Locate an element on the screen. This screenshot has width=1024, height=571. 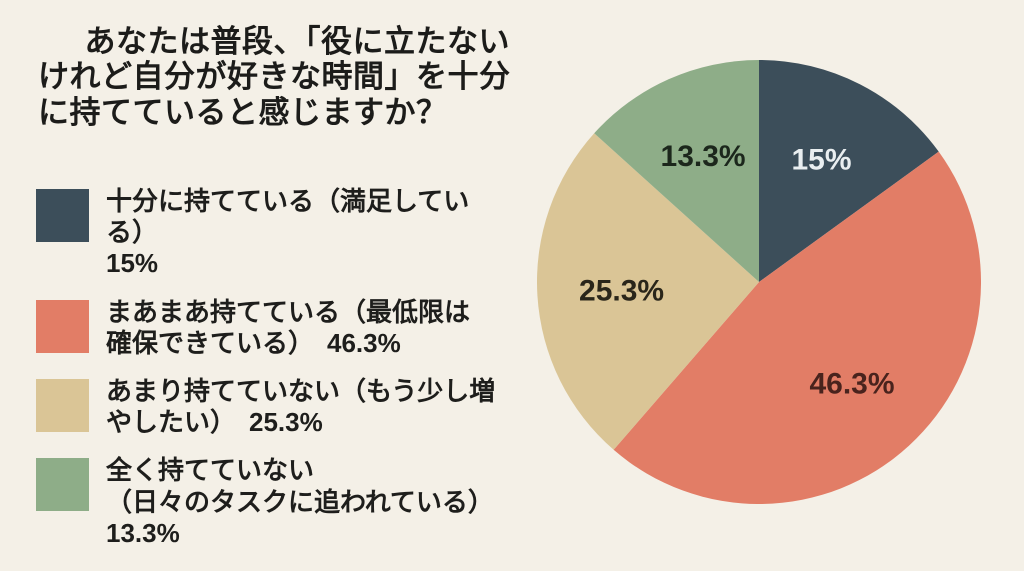
legend-item-not-much: あまり持てていない（もう少し増 やしたい） 25.3% is located at coordinates (271, 407).